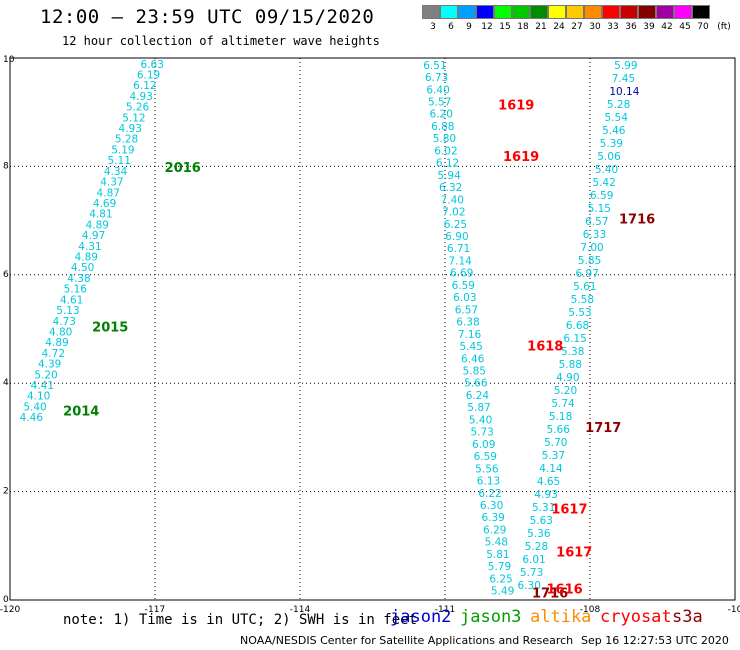 The width and height of the screenshot is (740, 650). Describe the element at coordinates (545, 347) in the screenshot. I see `track-time-annotation: 1618` at that location.